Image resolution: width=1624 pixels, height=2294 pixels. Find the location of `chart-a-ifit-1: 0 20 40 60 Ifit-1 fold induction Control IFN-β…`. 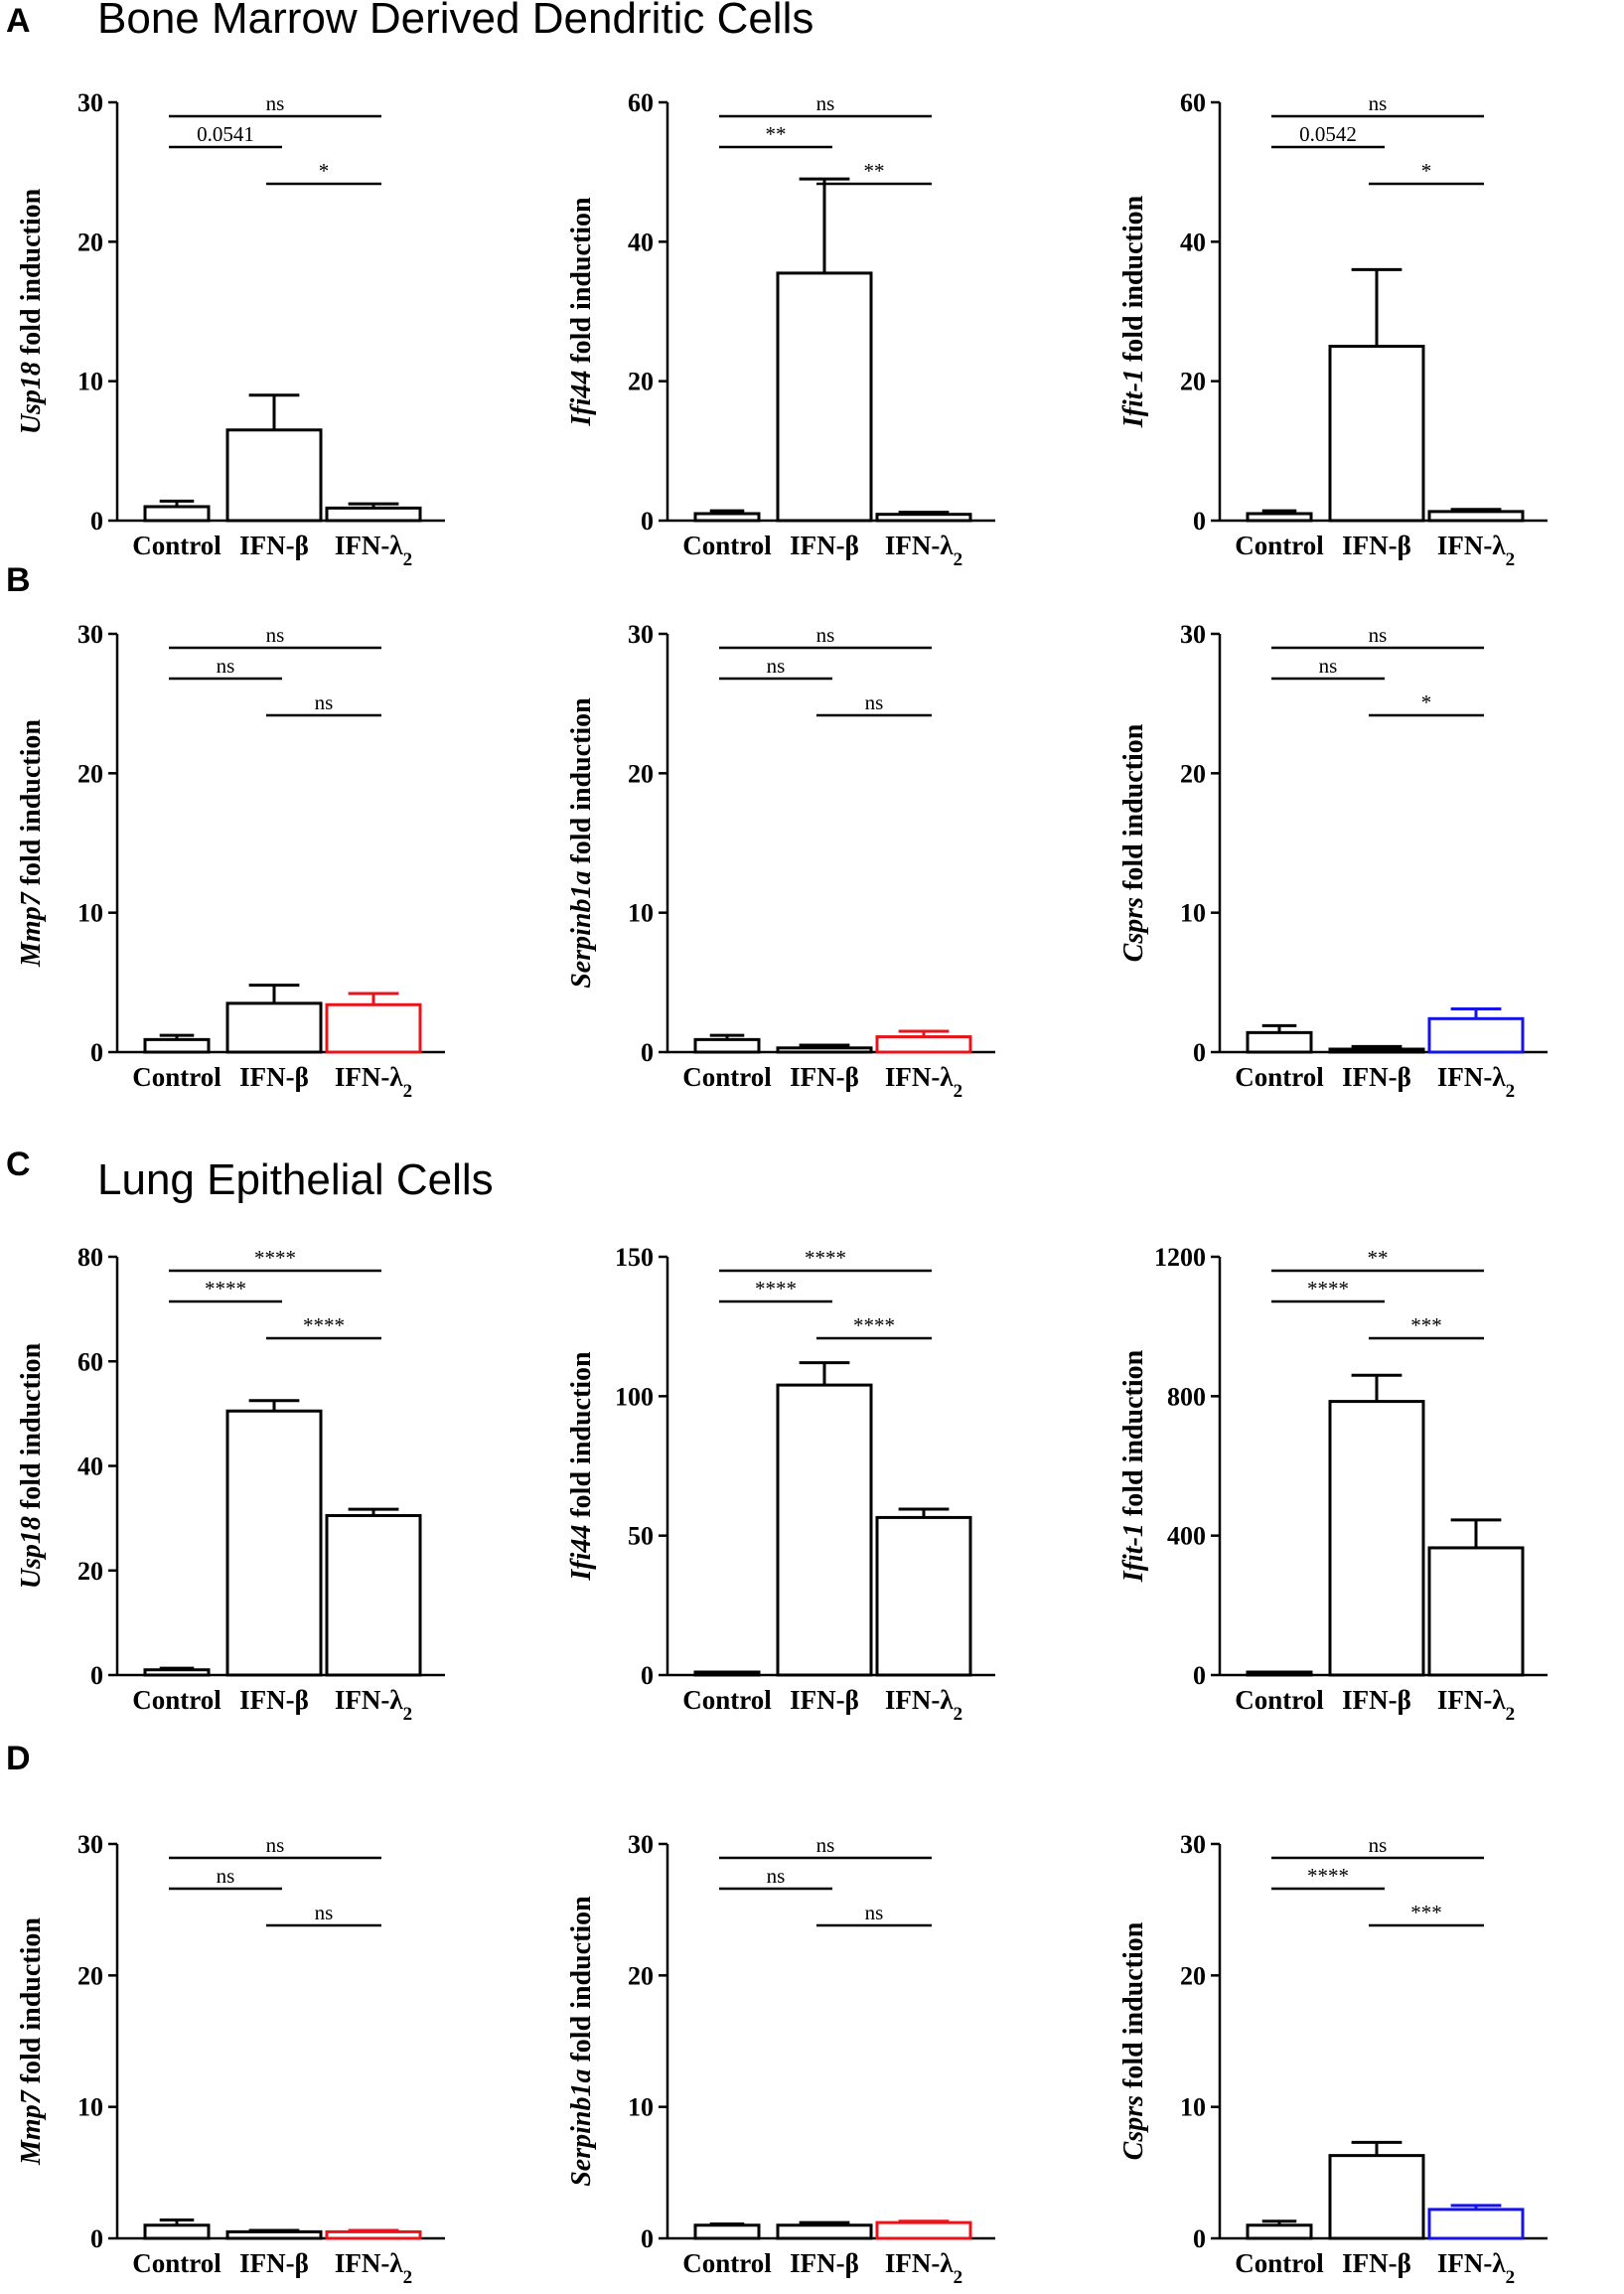

chart-a-ifit-1: 0 20 40 60 Ifit-1 fold induction Control IFN-β… is located at coordinates (1333, 329).